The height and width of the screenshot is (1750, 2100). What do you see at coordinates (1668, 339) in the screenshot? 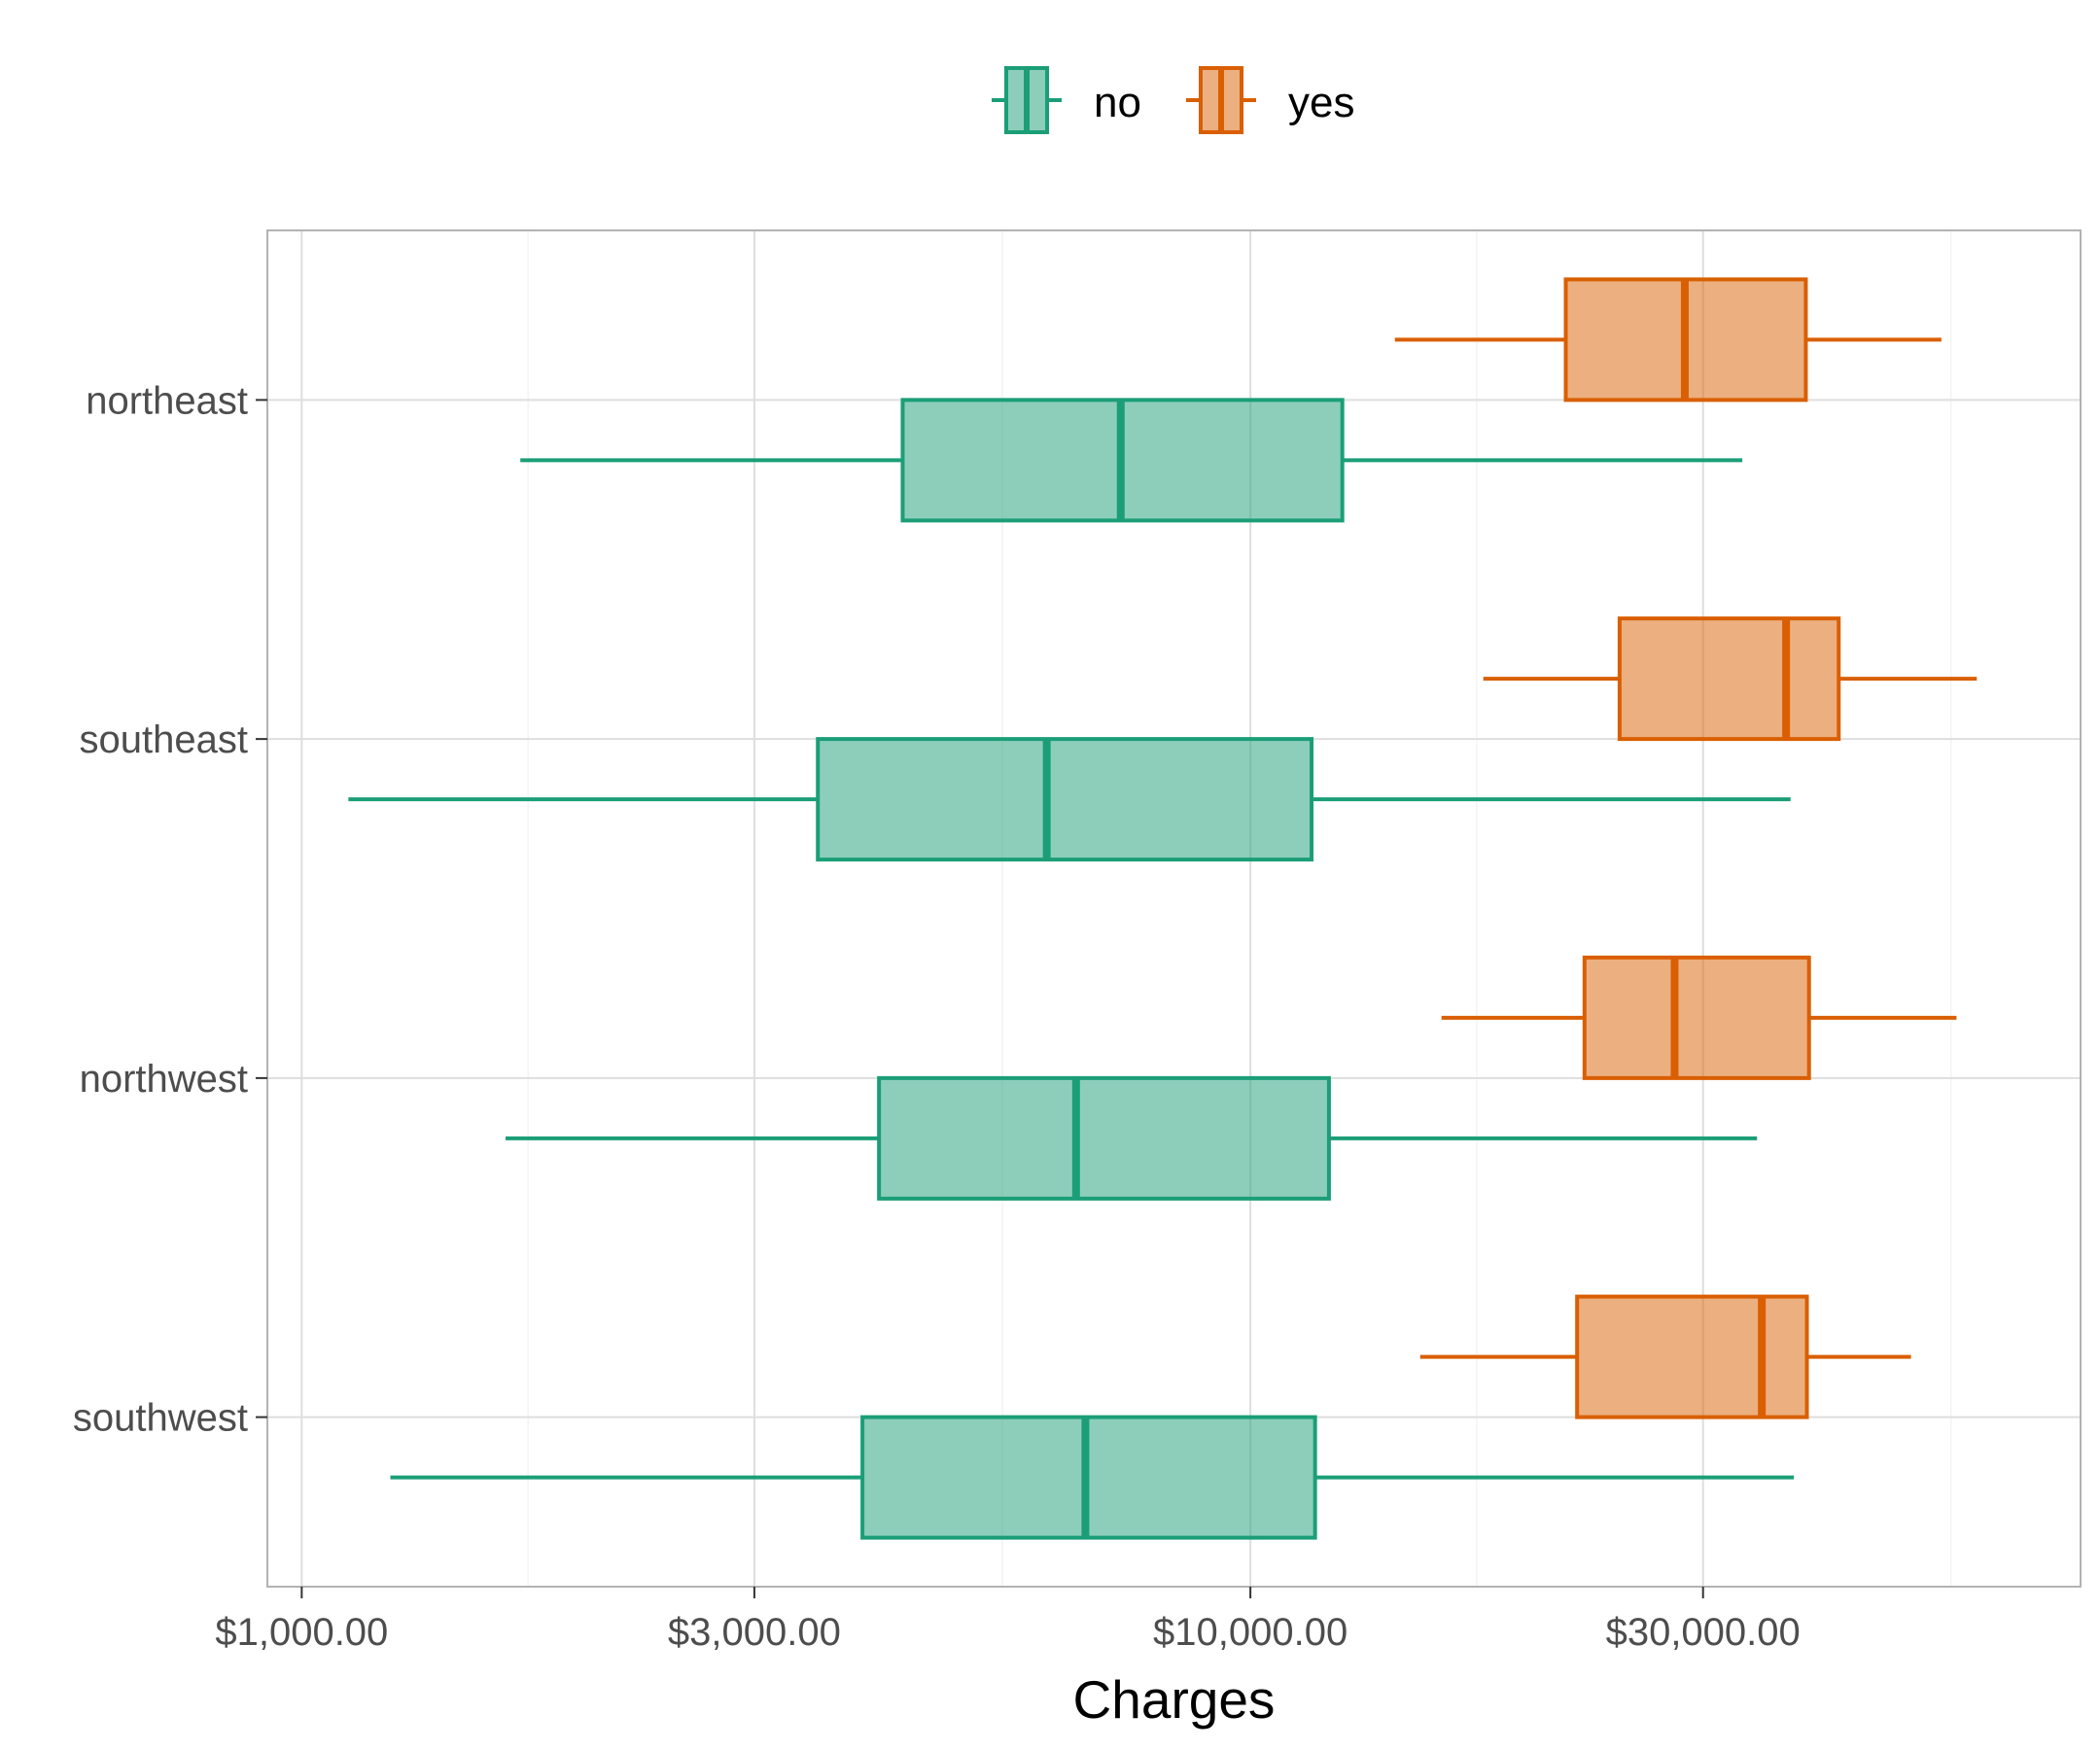
I see `box-yes-northeast` at bounding box center [1668, 339].